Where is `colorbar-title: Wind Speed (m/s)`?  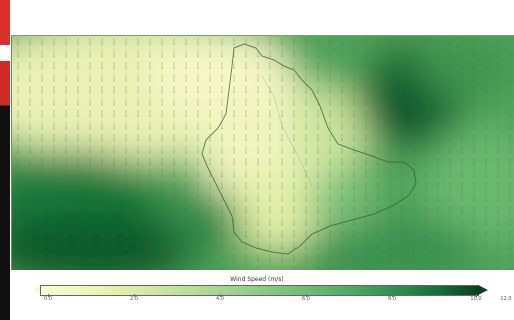
colorbar-title: Wind Speed (m/s) is located at coordinates (257, 279).